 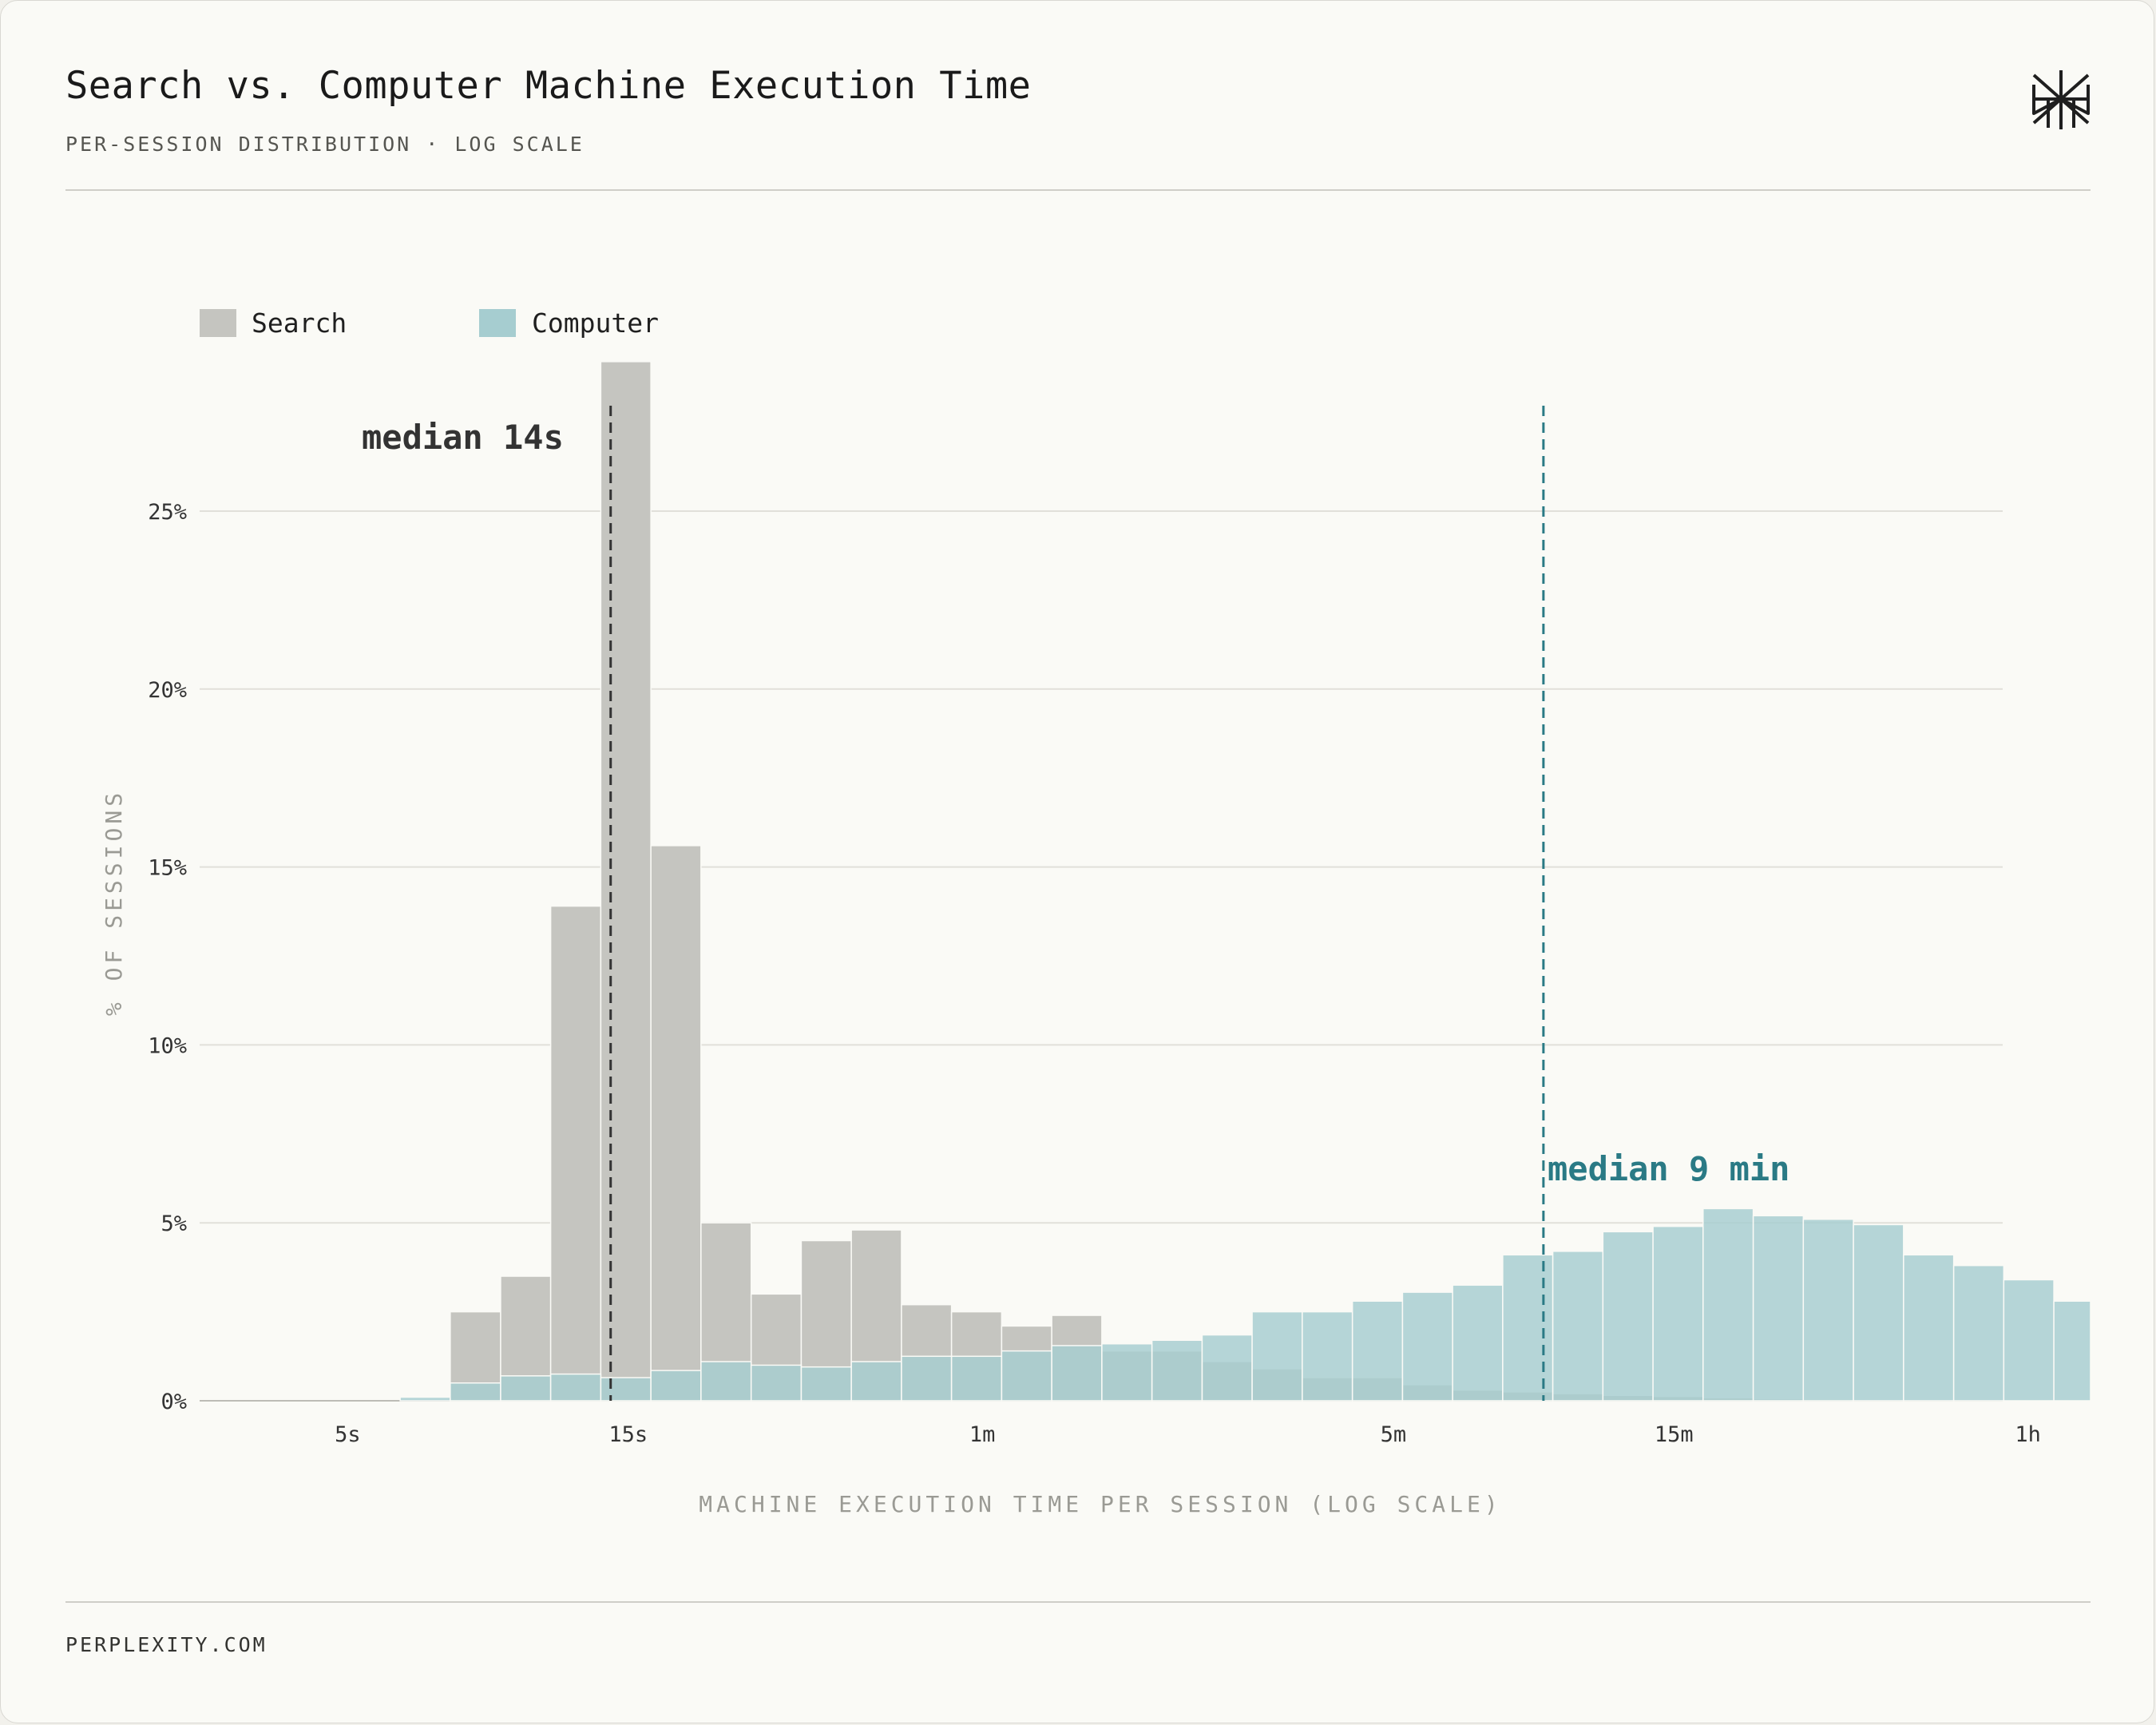 What do you see at coordinates (1245, 1305) in the screenshot?
I see `computer-bars` at bounding box center [1245, 1305].